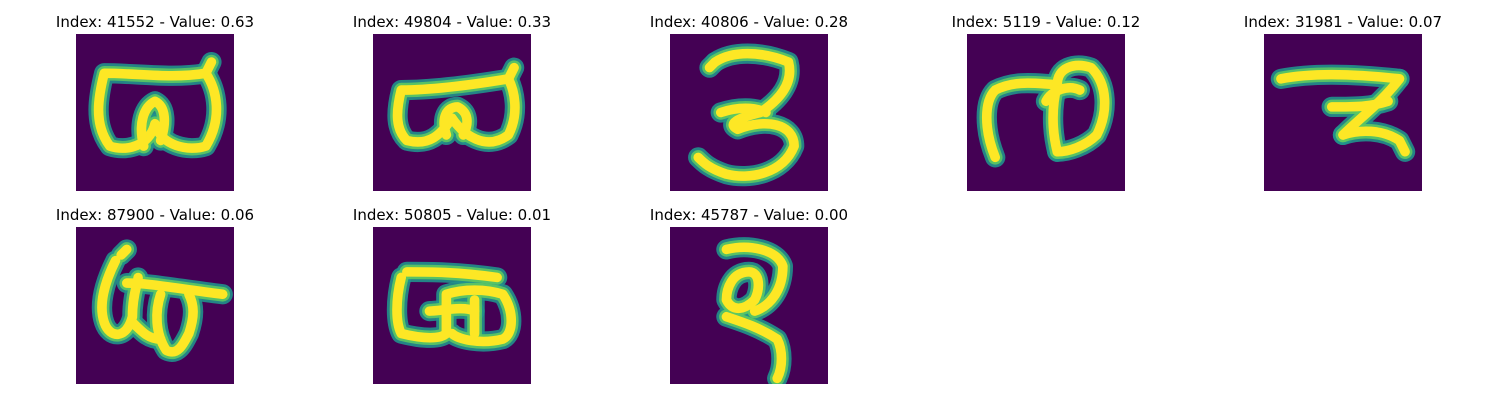 This screenshot has width=1500, height=400. I want to click on panel-49804: Index: 49804 - Value: 0.33, so click(452, 104).